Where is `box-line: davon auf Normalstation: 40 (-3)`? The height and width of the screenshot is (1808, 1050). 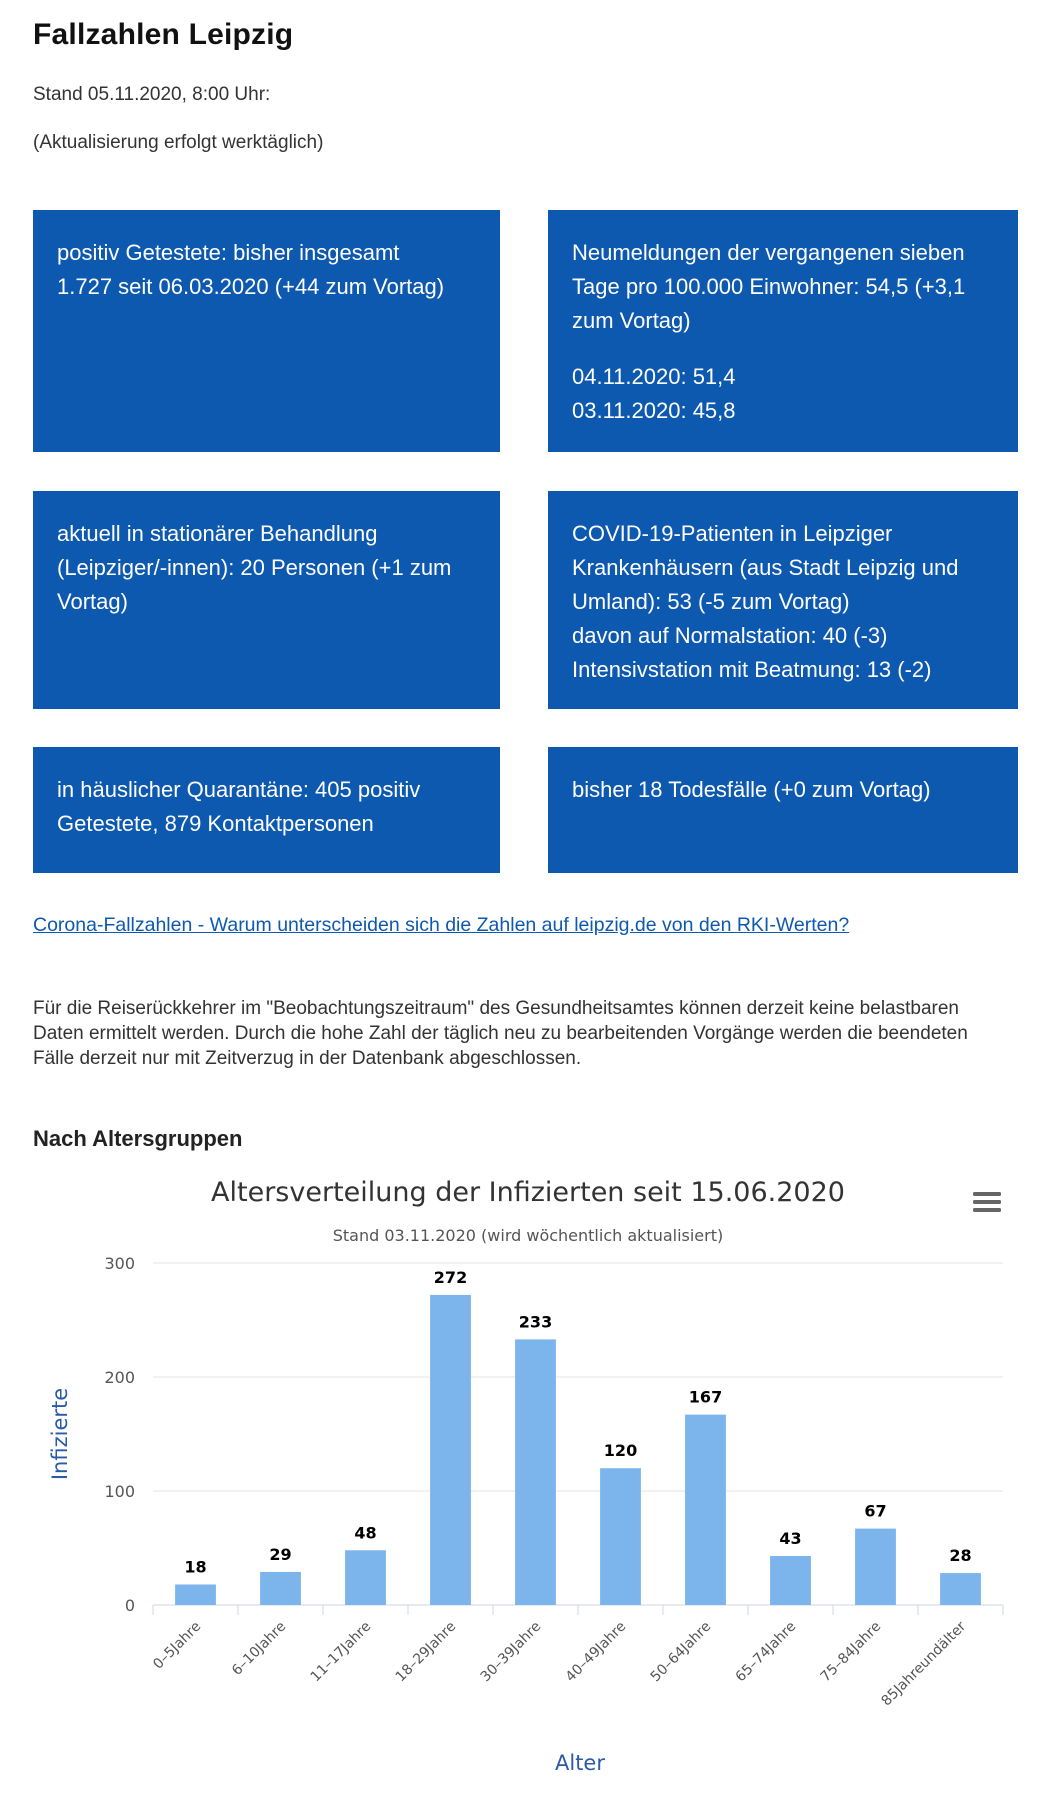
box-line: davon auf Normalstation: 40 (-3) is located at coordinates (730, 635).